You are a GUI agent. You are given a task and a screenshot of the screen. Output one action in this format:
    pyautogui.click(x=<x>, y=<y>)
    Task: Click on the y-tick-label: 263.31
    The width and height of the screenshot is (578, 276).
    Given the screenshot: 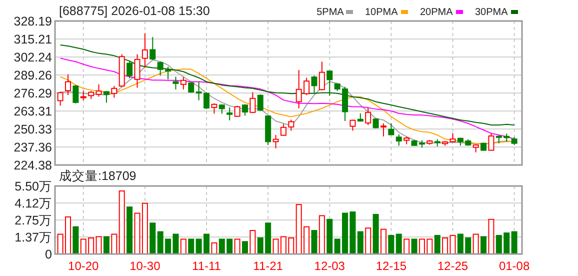 What is the action you would take?
    pyautogui.click(x=33, y=111)
    